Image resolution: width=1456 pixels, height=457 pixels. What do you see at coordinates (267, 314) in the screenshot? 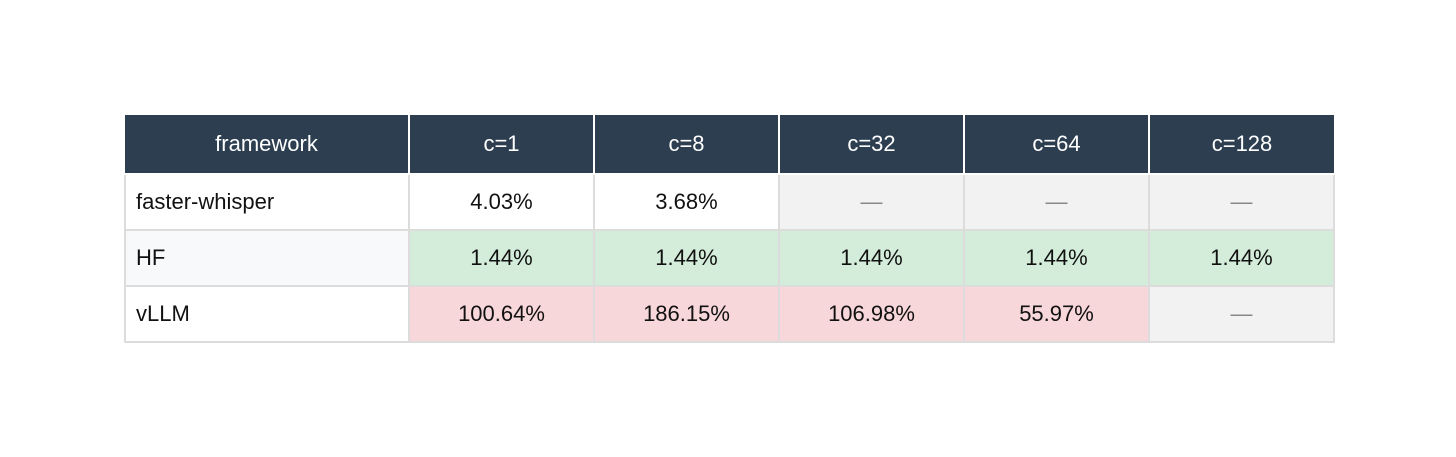
I see `row-label: vLLM` at bounding box center [267, 314].